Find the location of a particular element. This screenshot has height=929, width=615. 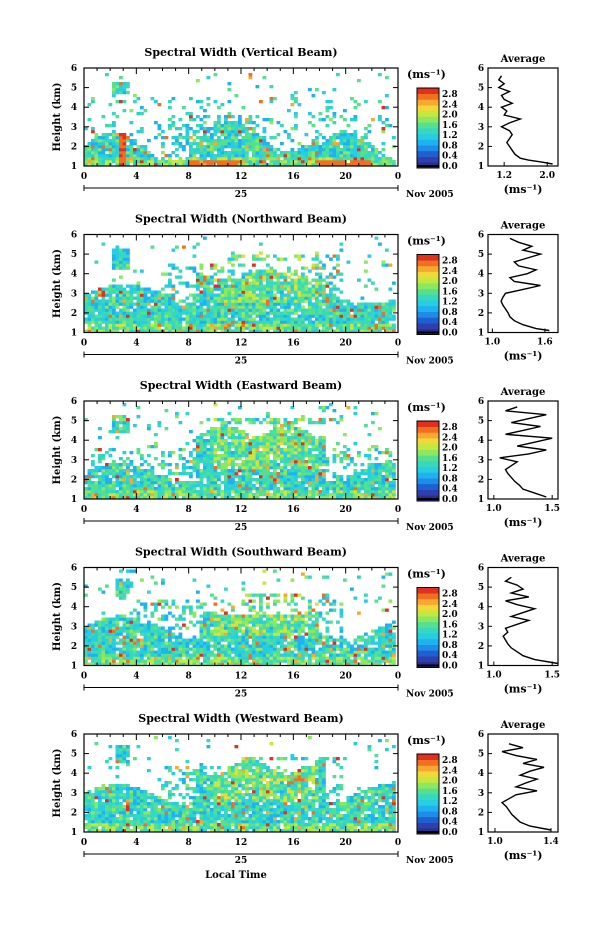

date-day: 25 is located at coordinates (241, 362).